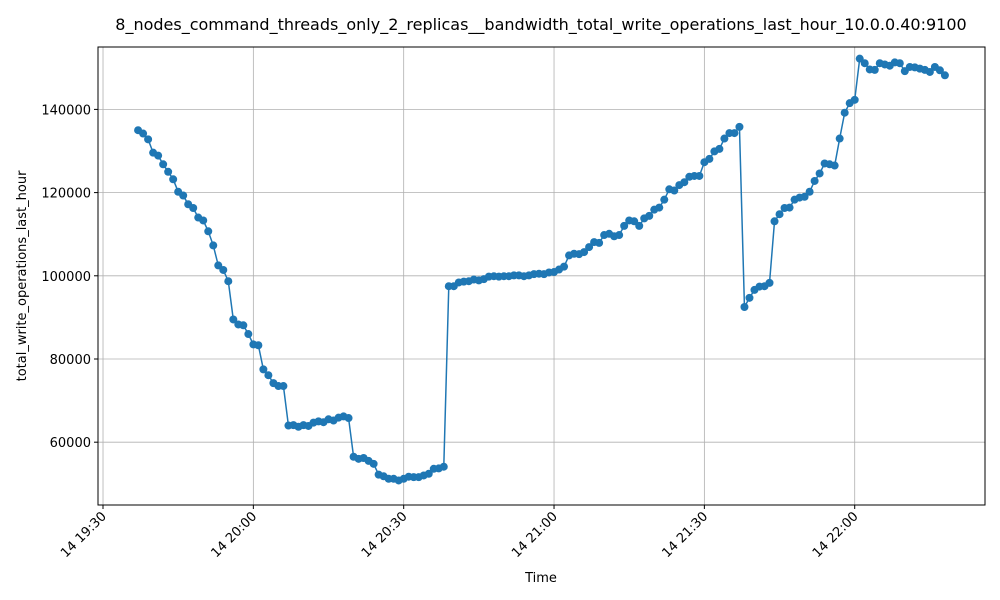  What do you see at coordinates (66, 194) in the screenshot?
I see `y-tick-label: 120000` at bounding box center [66, 194].